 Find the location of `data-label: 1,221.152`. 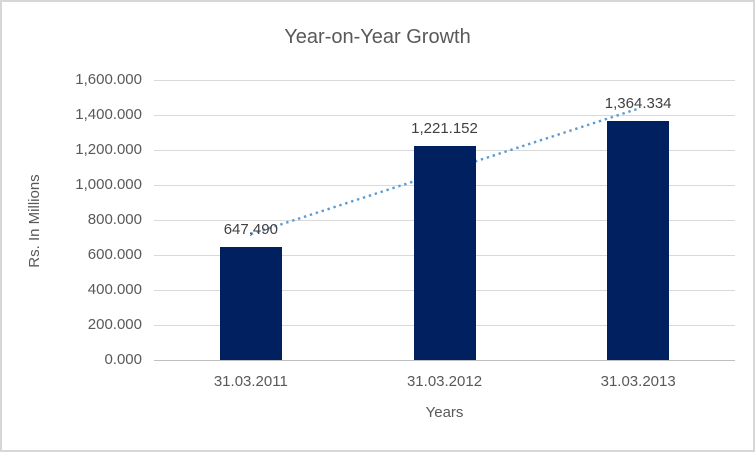

data-label: 1,221.152 is located at coordinates (444, 129).